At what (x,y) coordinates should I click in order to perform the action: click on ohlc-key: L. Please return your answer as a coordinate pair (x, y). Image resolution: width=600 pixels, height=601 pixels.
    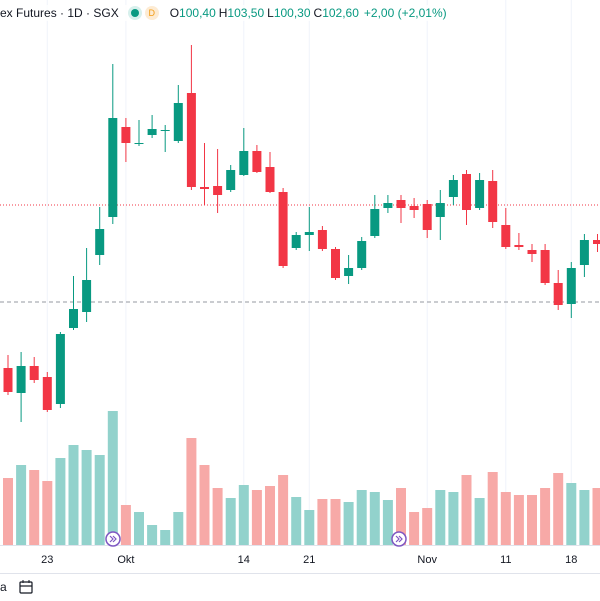
    Looking at the image, I should click on (270, 13).